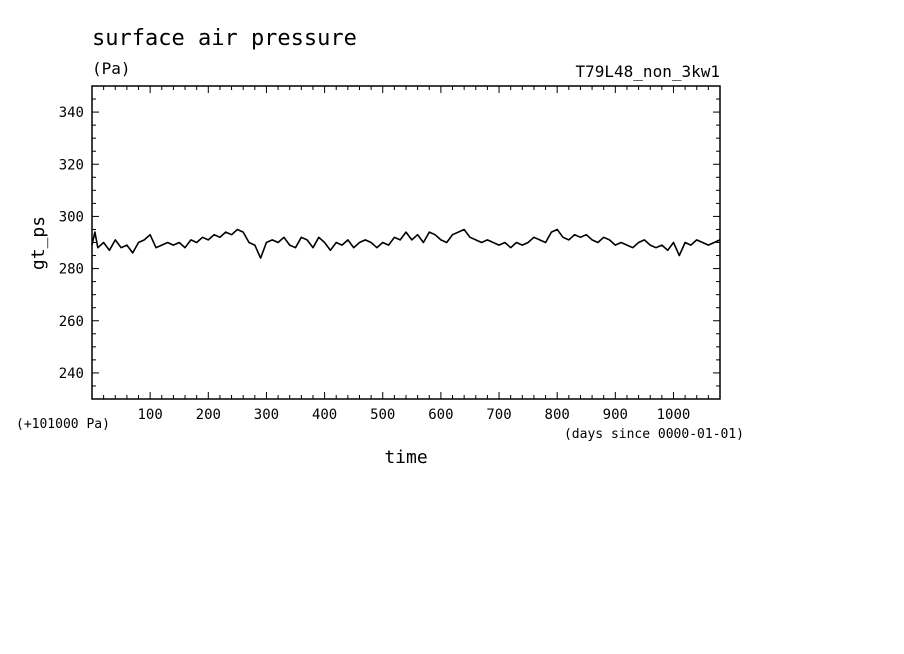  I want to click on x-tick-label: 500, so click(382, 415).